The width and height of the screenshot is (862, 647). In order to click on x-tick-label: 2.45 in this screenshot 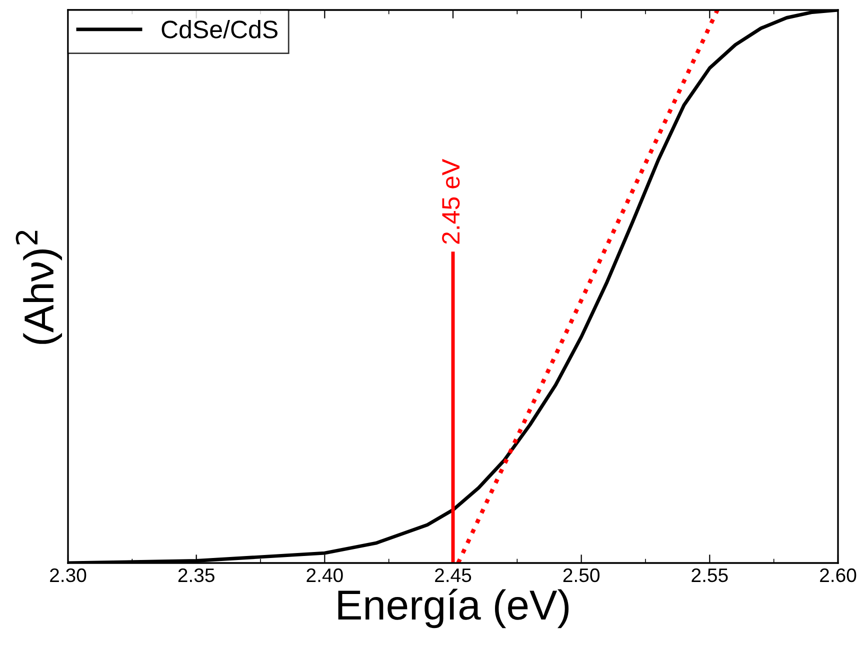, I will do `click(453, 575)`.